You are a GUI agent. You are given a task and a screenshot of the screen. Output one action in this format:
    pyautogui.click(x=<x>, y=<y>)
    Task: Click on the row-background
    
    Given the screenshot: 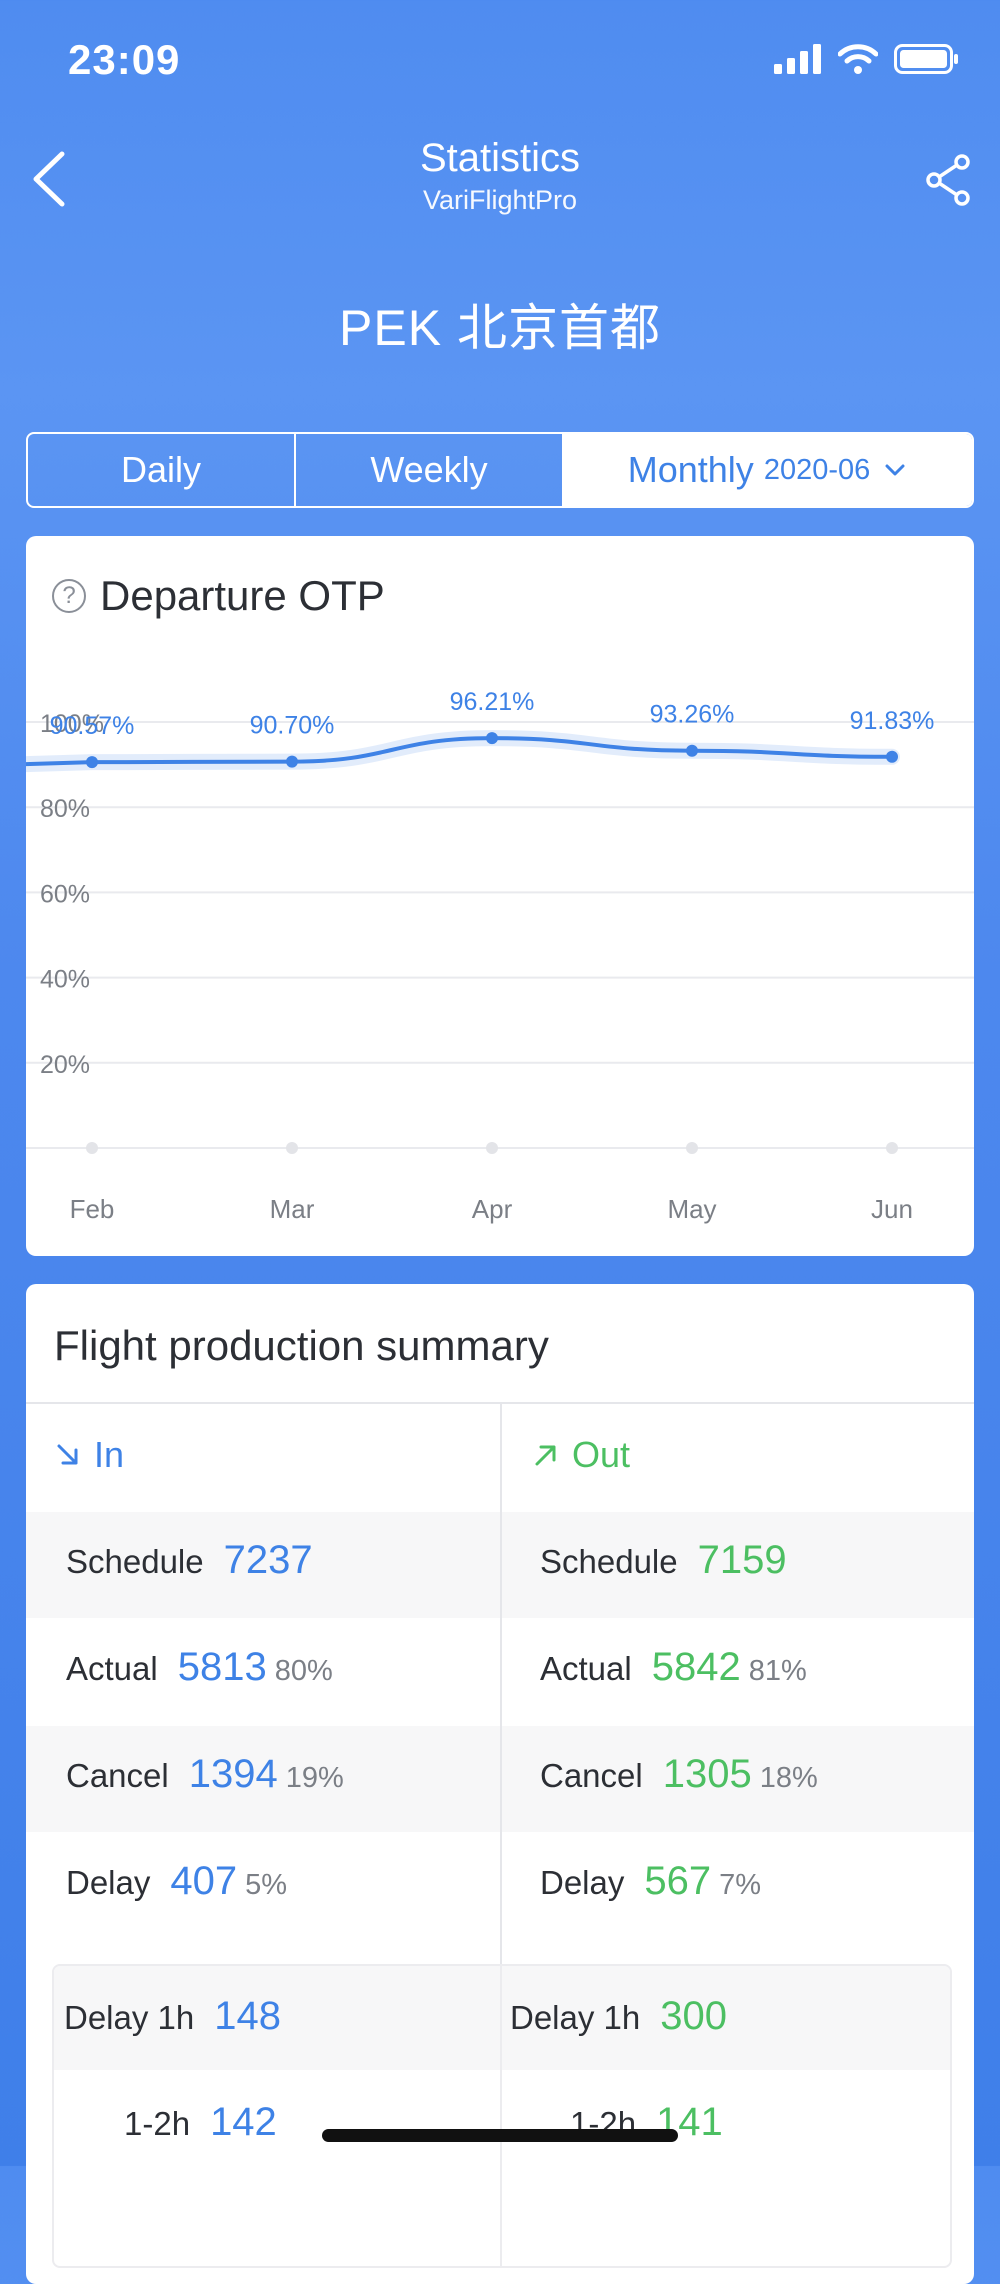 What is the action you would take?
    pyautogui.click(x=502, y=2018)
    